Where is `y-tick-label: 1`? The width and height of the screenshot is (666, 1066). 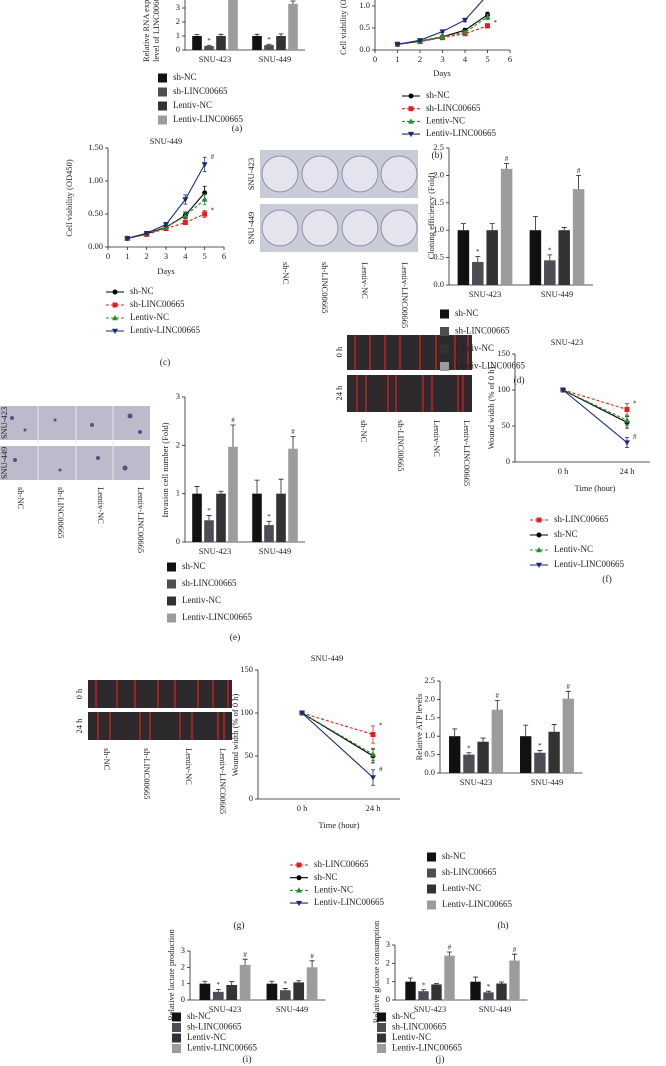
y-tick-label: 1 is located at coordinates (178, 493).